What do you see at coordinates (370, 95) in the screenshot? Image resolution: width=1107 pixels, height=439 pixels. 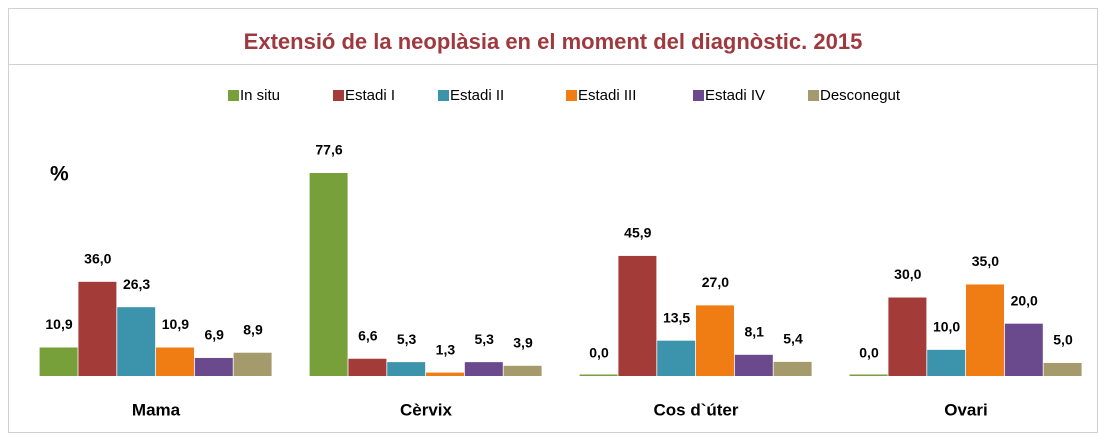 I see `legend-label: Estadi I` at bounding box center [370, 95].